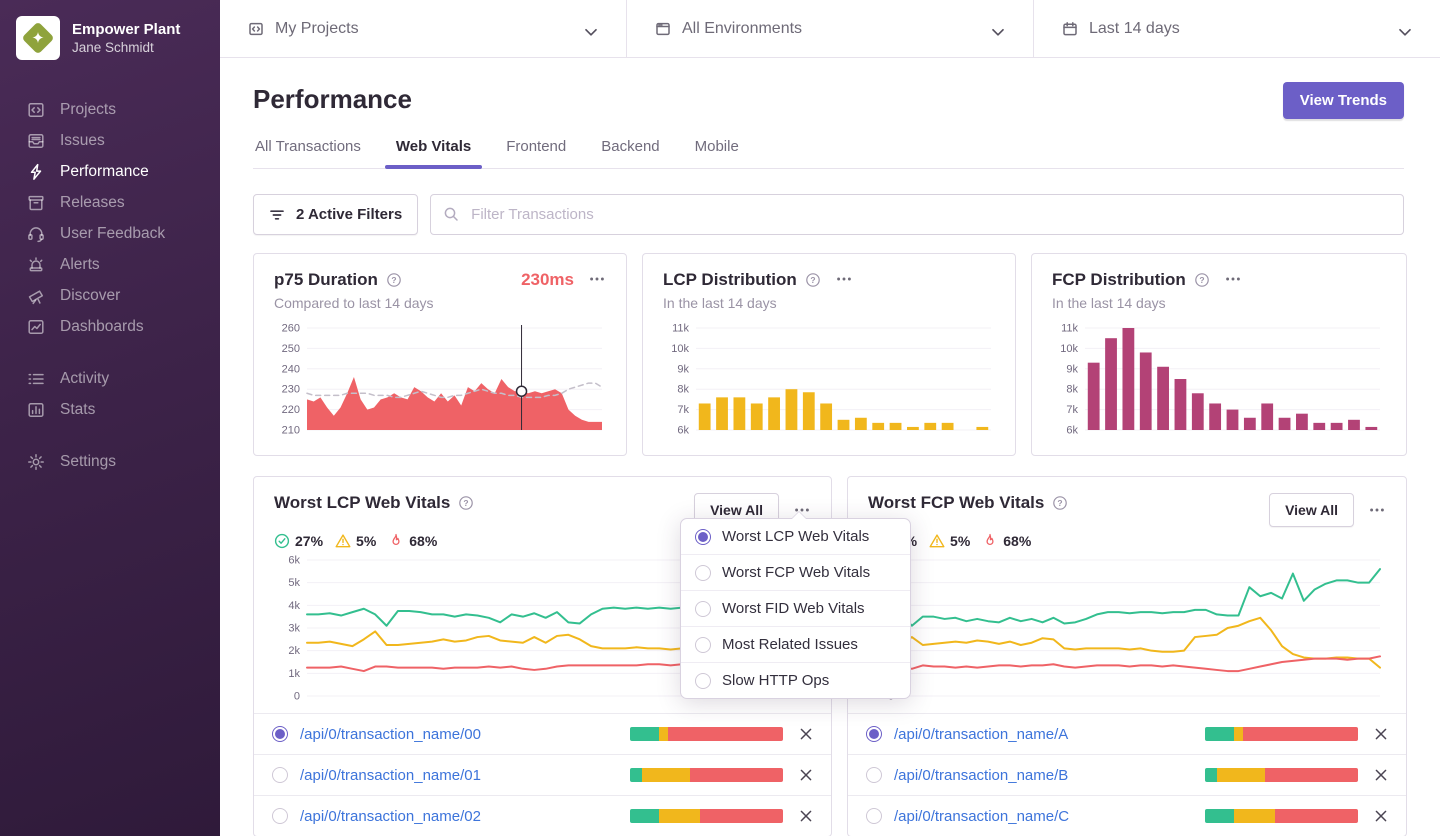 This screenshot has width=1440, height=836. Describe the element at coordinates (110, 233) in the screenshot. I see `sidebar-item-user-feedback: User Feedback` at that location.